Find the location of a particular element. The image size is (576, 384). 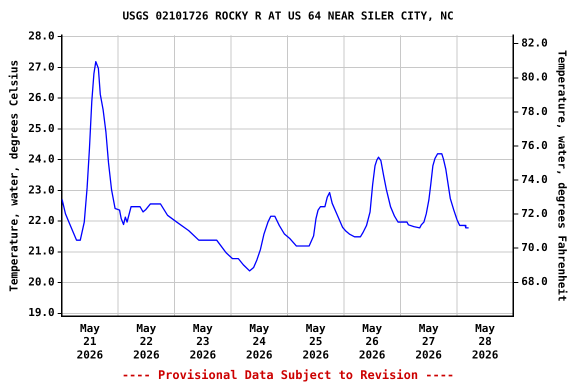

y-tick-label: 28.0 is located at coordinates (41, 36).